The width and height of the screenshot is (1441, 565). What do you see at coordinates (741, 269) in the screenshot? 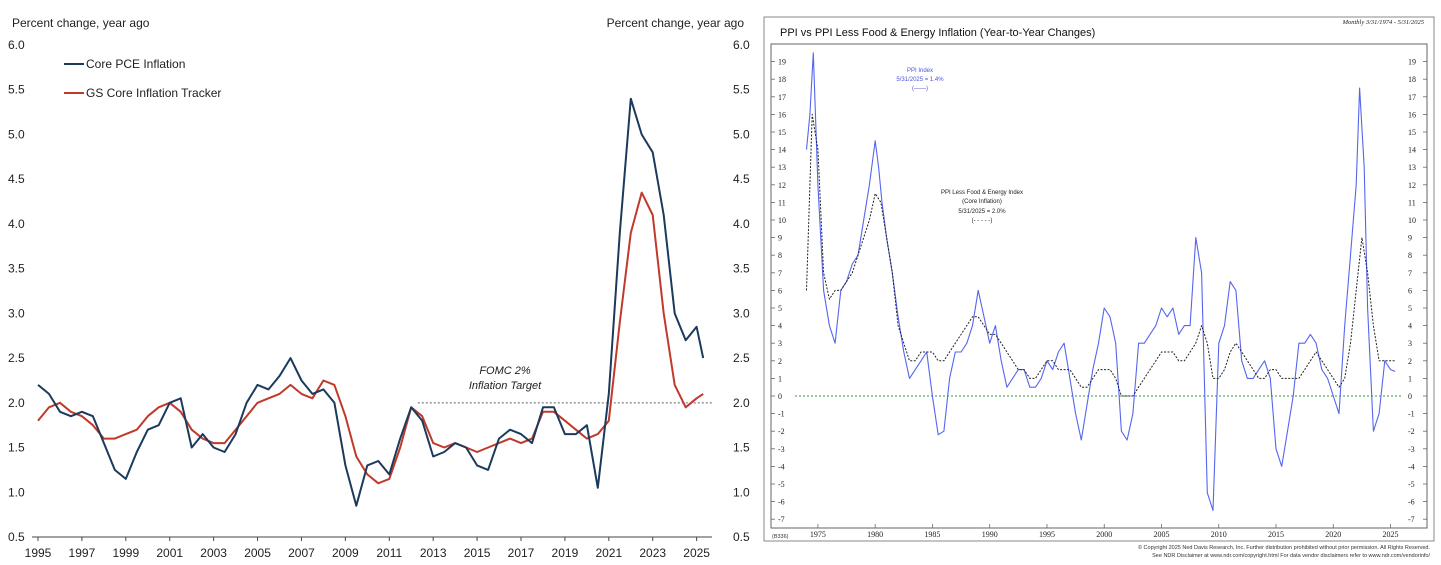
I see `right-y-tick-3-5: 3.5` at bounding box center [741, 269].